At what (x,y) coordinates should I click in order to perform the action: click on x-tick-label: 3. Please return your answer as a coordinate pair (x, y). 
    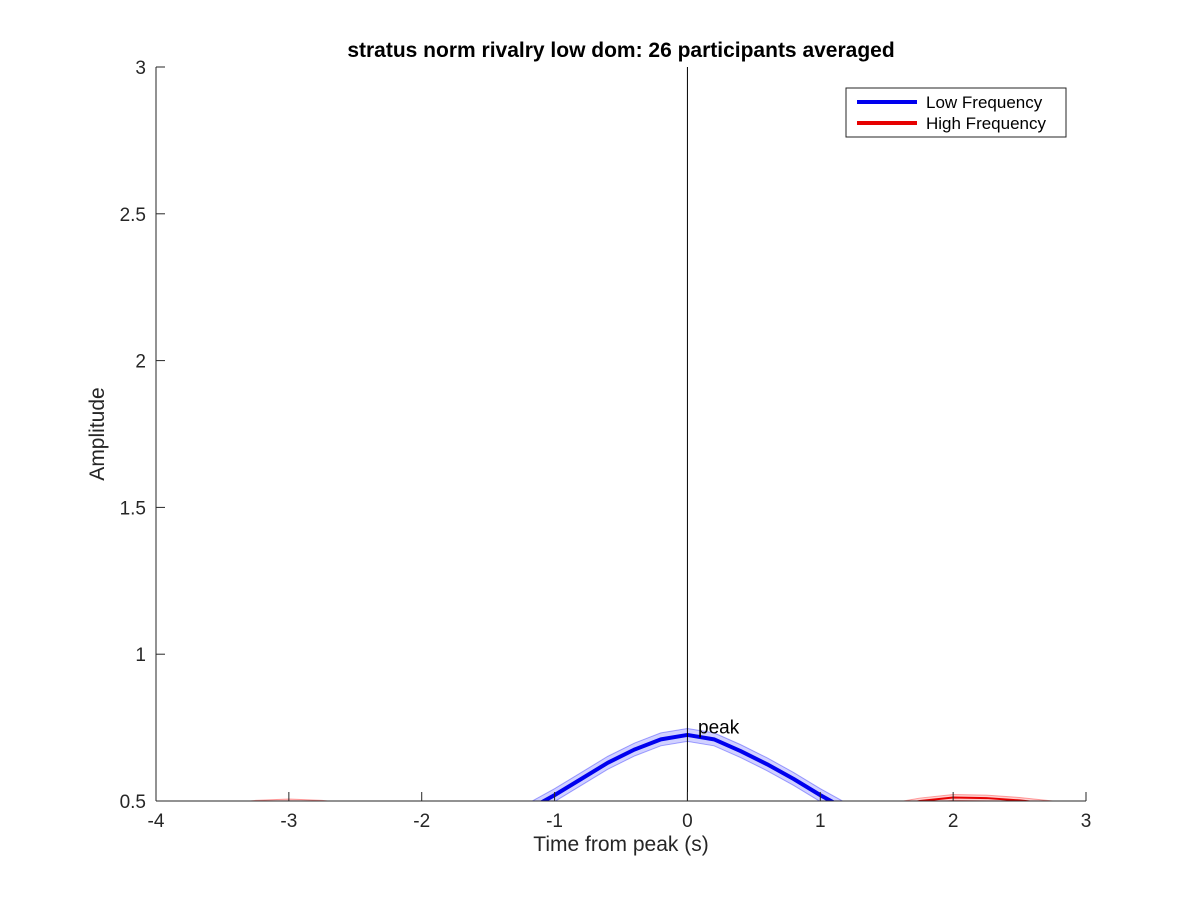
    Looking at the image, I should click on (1086, 821).